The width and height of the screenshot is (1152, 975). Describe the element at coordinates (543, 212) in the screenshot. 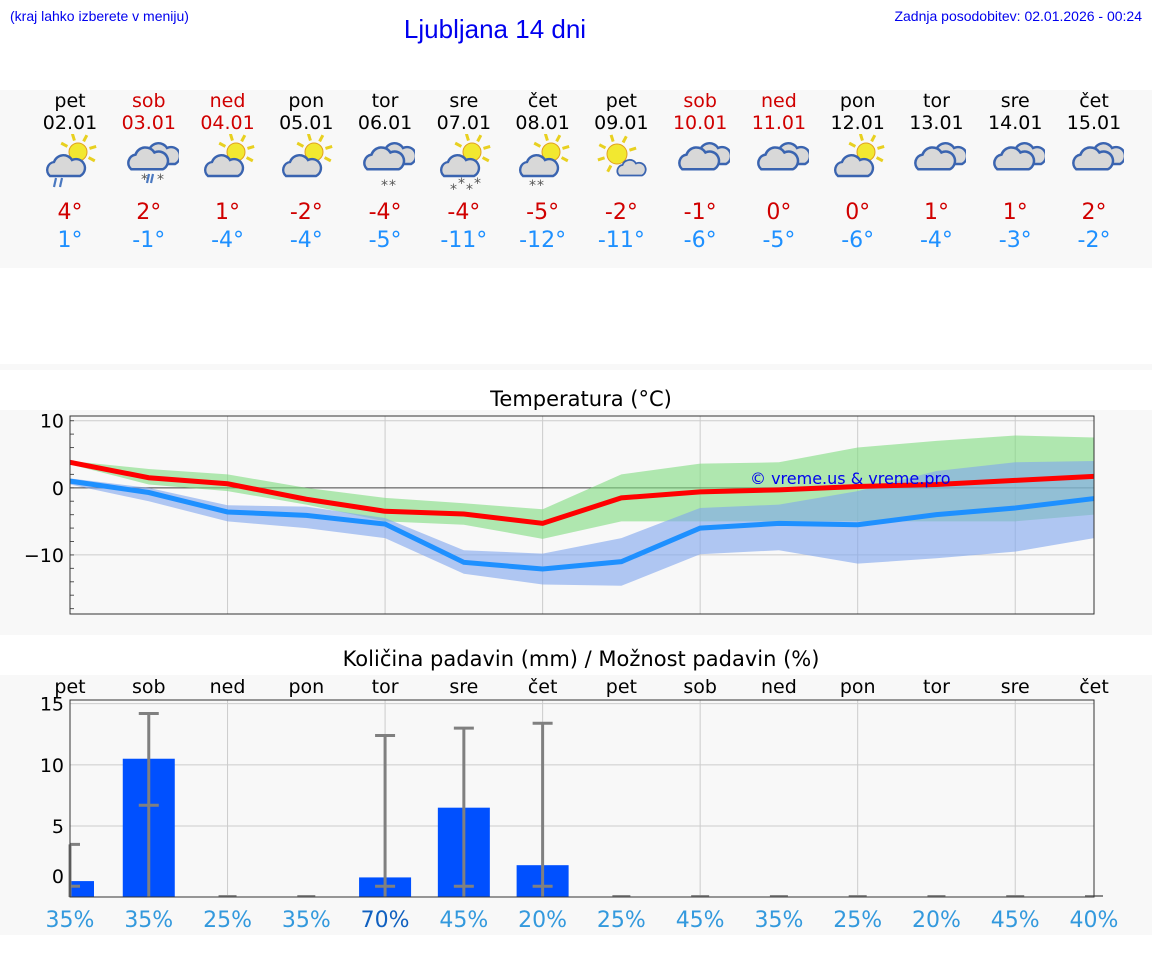

I see `max-temp: -5°` at that location.